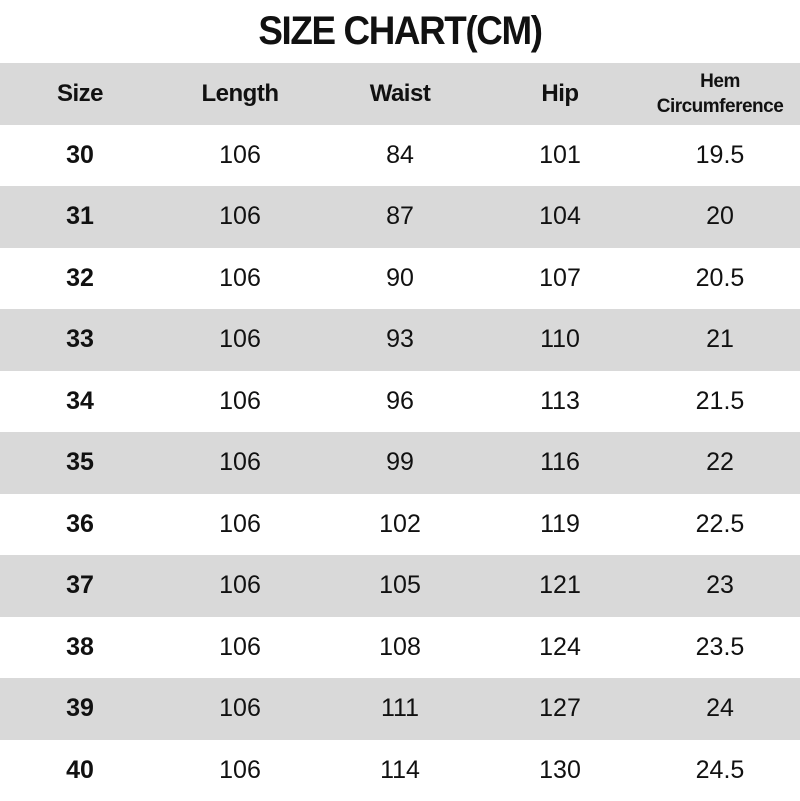  I want to click on cell-hem-circumference: 22.5, so click(720, 524).